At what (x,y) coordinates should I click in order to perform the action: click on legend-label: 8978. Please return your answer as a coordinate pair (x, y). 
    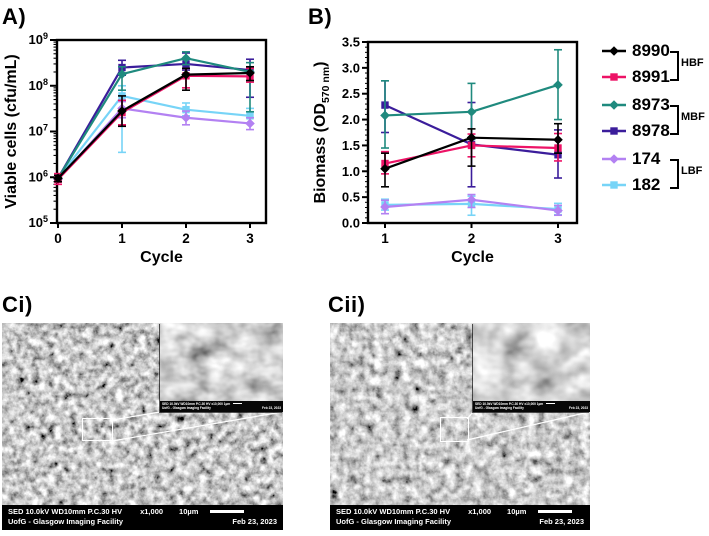
    Looking at the image, I should click on (651, 130).